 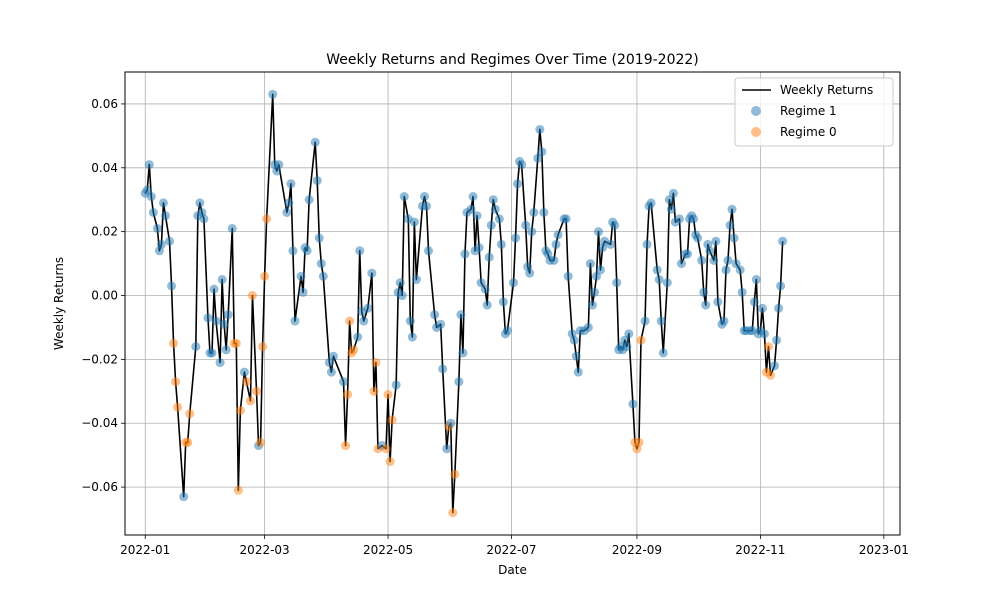 What do you see at coordinates (99, 487) in the screenshot?
I see `y-tick-label: −0.06` at bounding box center [99, 487].